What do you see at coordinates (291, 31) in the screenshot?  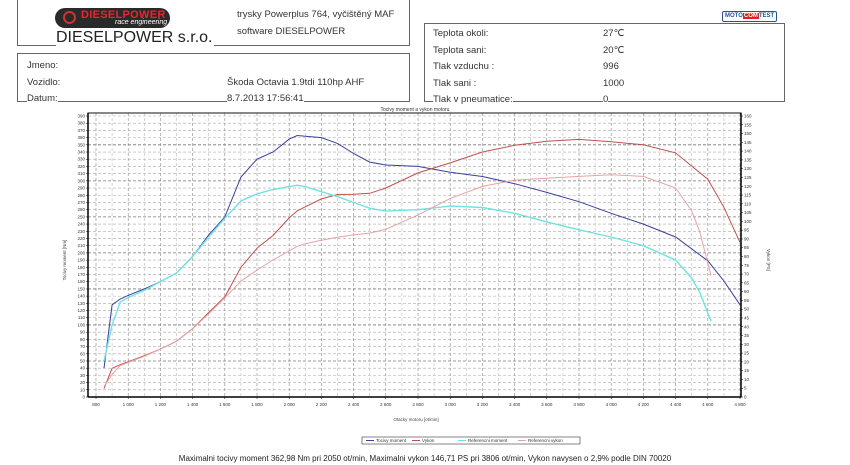 I see `note-line-2: software DIESELPOWER` at bounding box center [291, 31].